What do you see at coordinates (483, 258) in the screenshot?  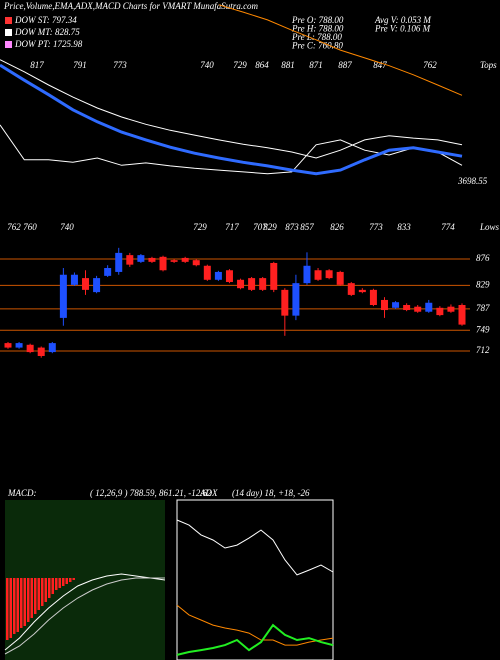 I see `y-tick-label: 876` at bounding box center [483, 258].